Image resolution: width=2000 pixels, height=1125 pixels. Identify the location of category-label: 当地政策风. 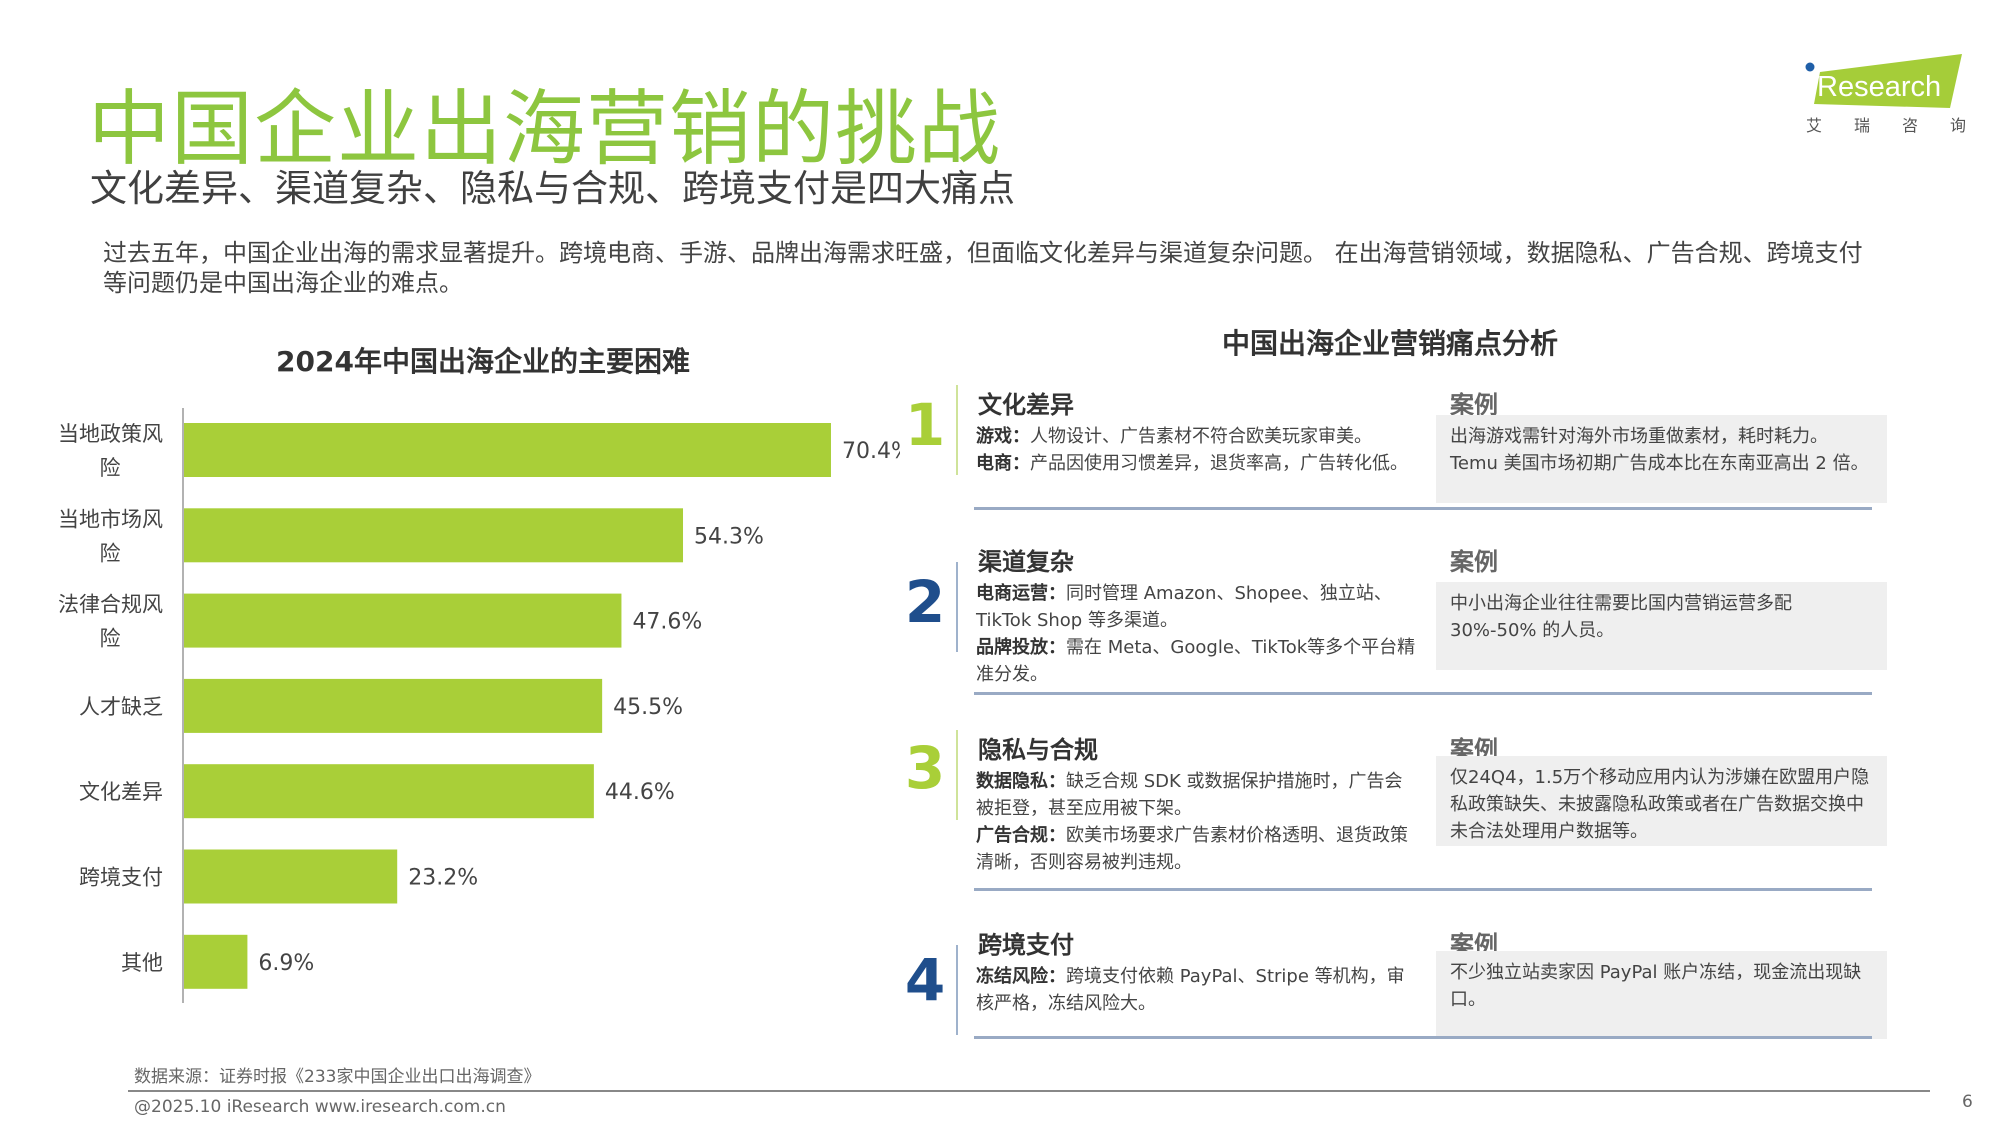
(110, 434).